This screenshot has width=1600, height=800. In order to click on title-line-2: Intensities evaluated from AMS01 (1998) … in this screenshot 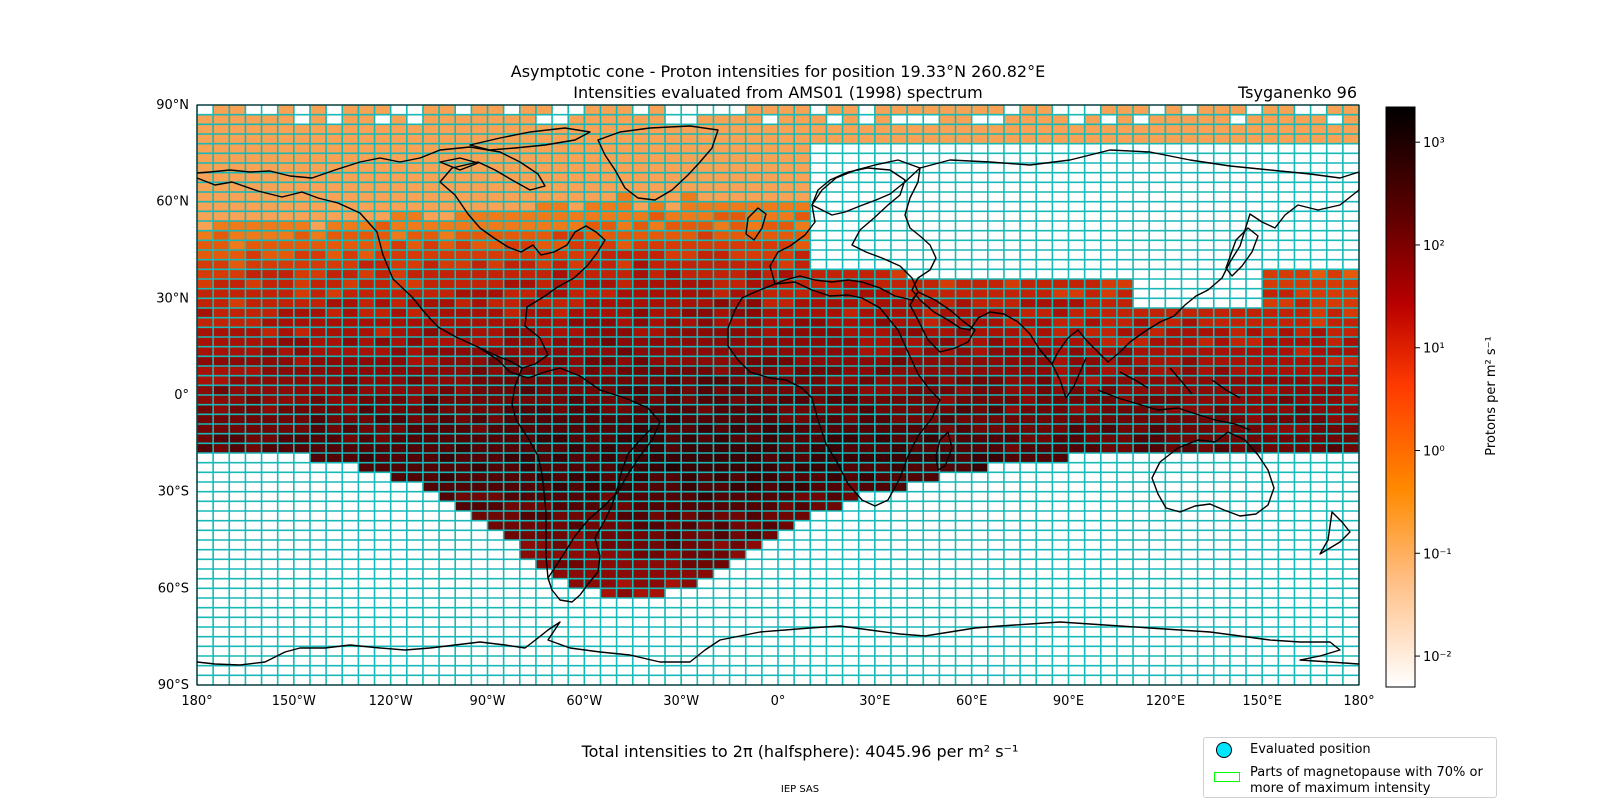, I will do `click(777, 92)`.